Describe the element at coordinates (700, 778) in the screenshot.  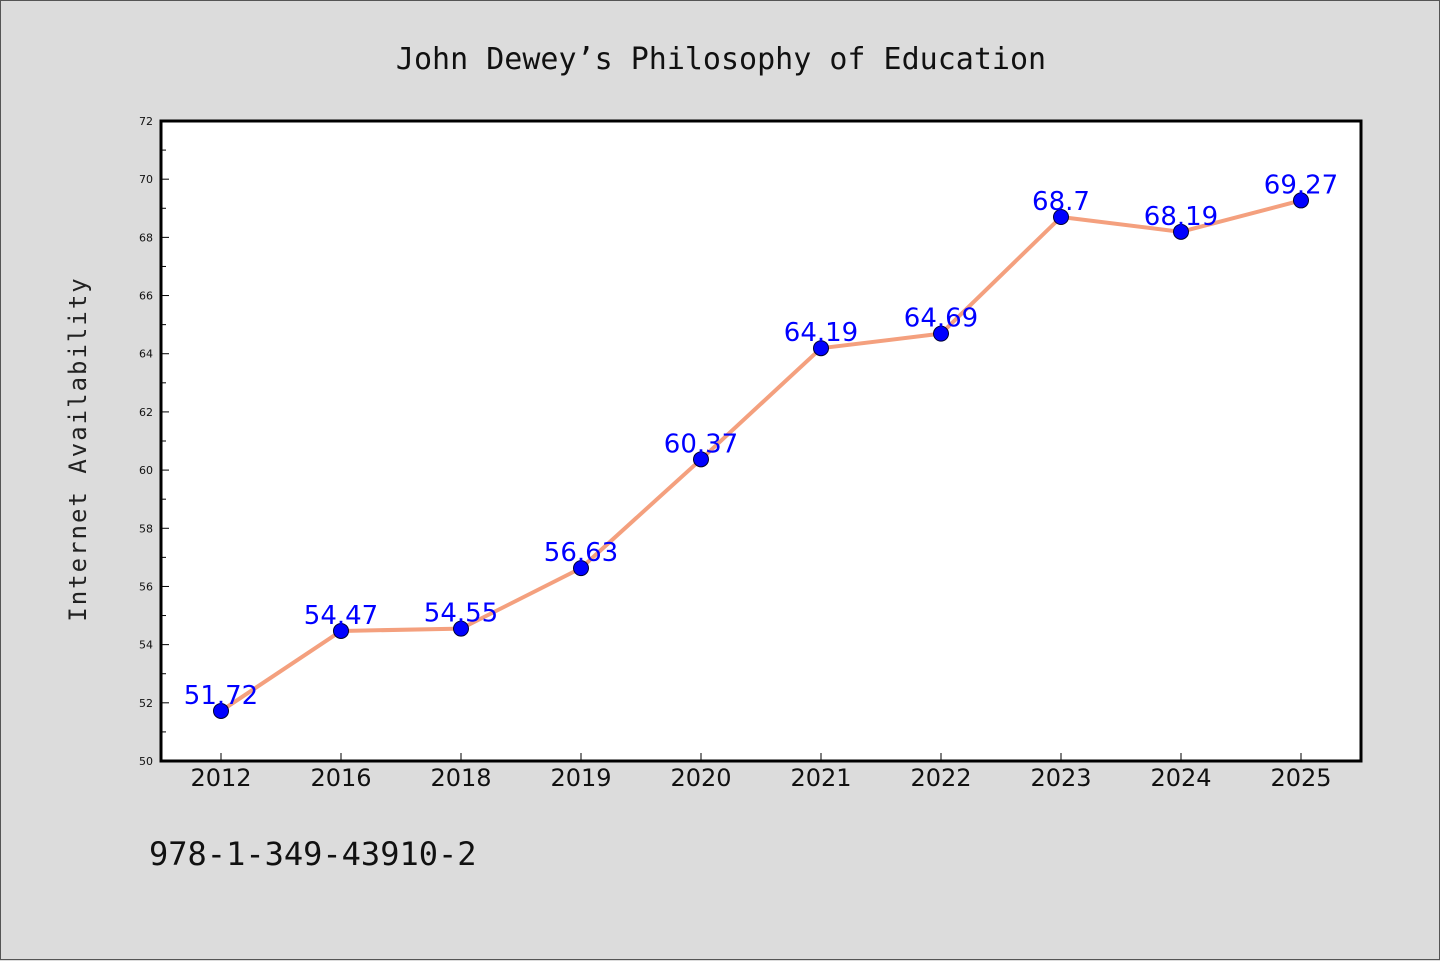
I see `x-tick-label: 2020` at that location.